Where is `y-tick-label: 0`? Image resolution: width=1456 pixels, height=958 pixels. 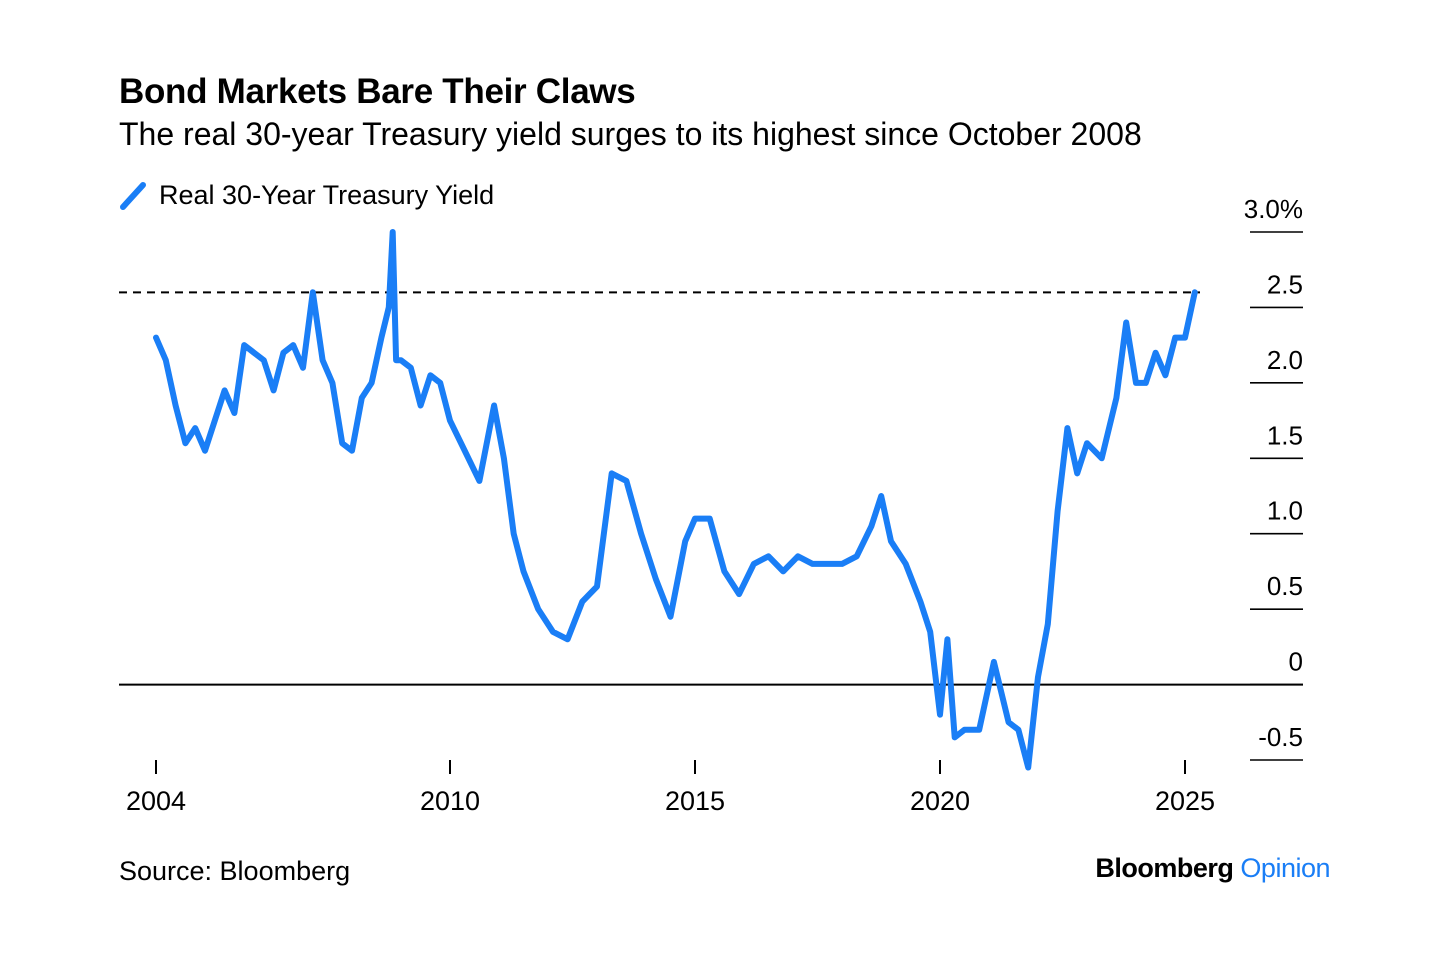
y-tick-label: 0 is located at coordinates (1296, 662).